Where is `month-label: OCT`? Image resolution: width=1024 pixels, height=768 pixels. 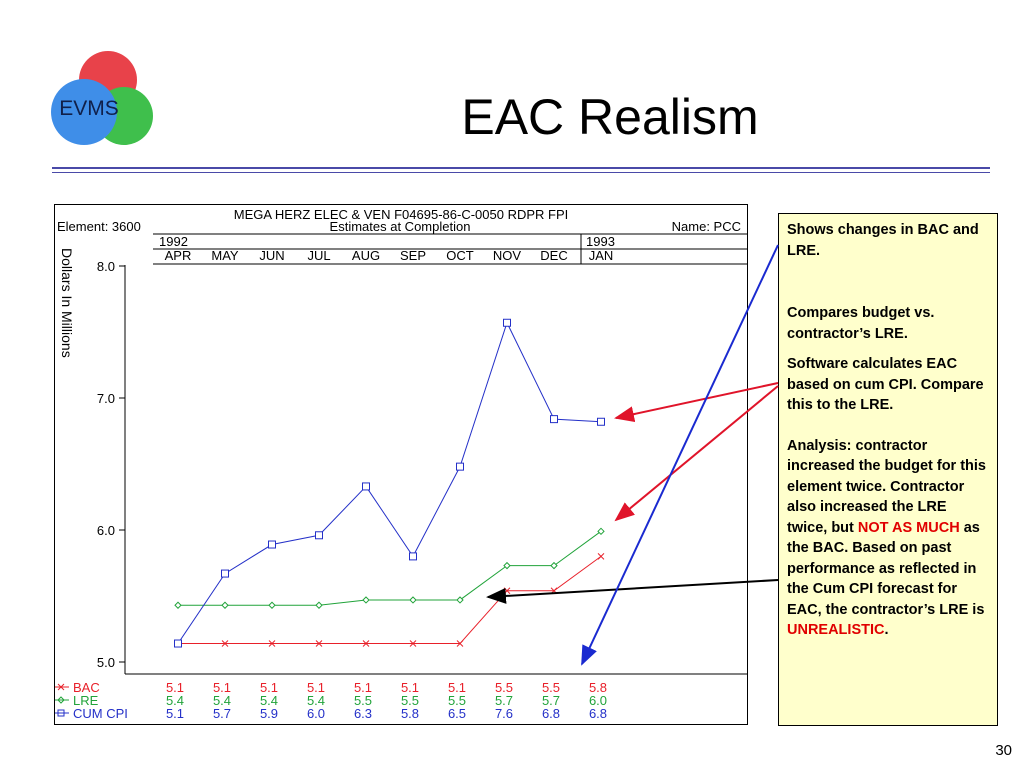
month-label: OCT is located at coordinates (460, 255).